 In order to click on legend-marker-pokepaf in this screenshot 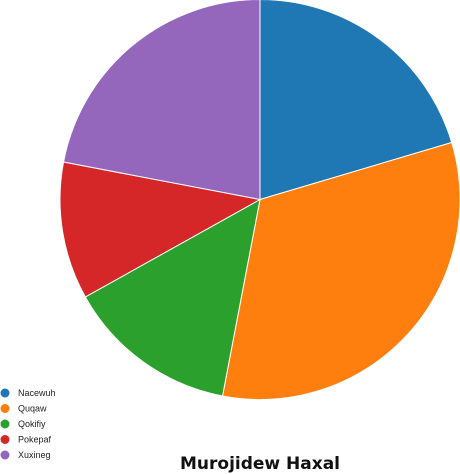, I will do `click(5, 439)`.